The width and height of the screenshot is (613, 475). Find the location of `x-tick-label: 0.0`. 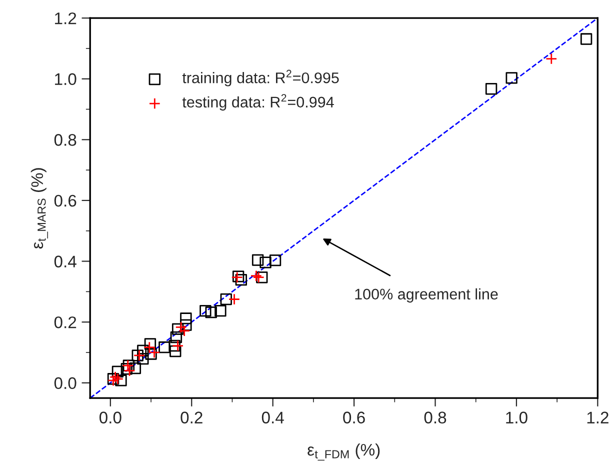

x-tick-label: 0.0 is located at coordinates (110, 418).